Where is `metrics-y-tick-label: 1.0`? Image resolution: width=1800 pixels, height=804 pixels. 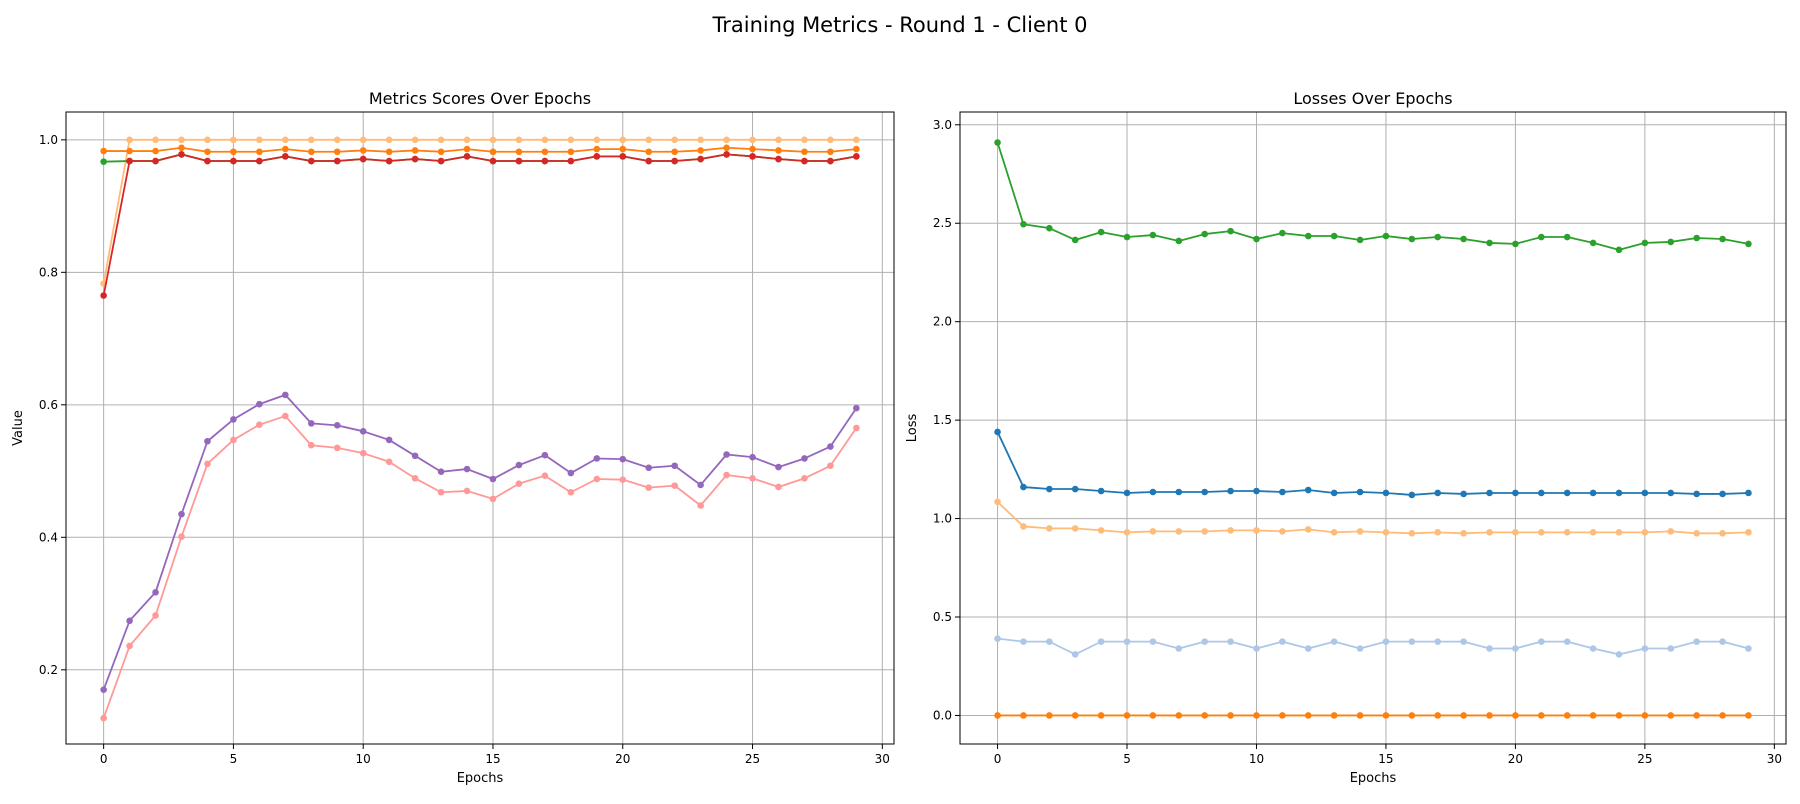
metrics-y-tick-label: 1.0 is located at coordinates (48, 140).